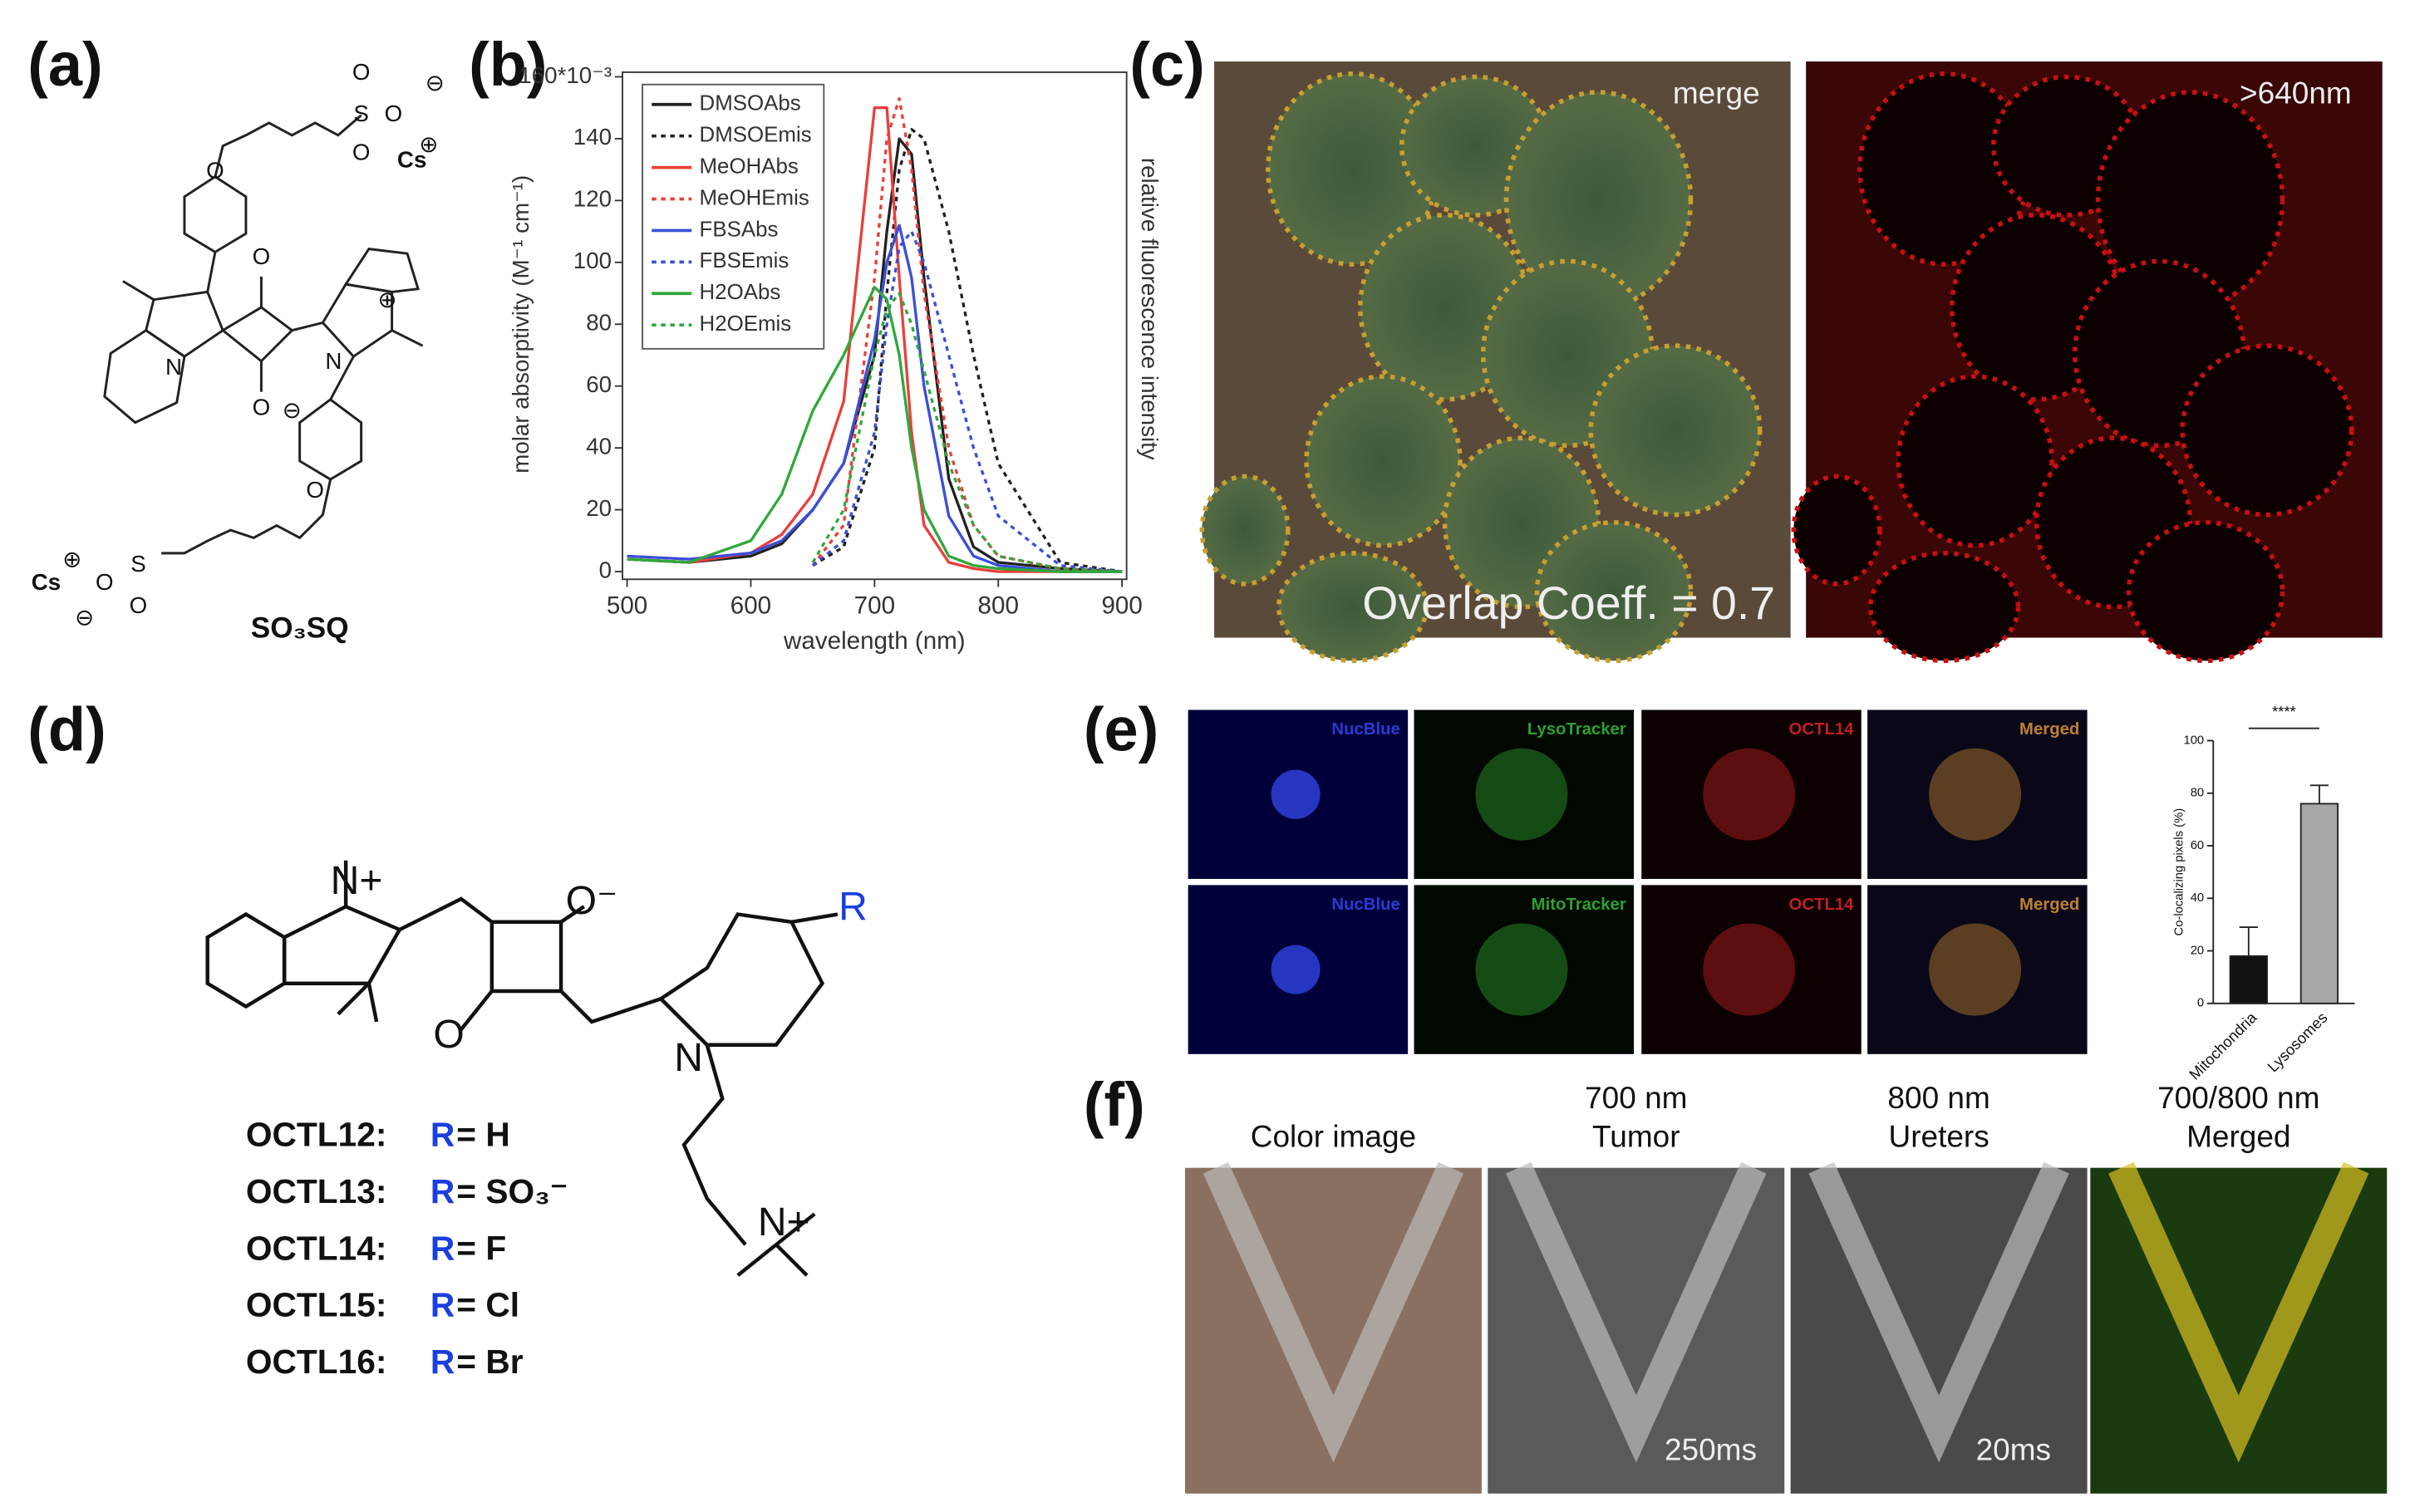  Describe the element at coordinates (521, 324) in the screenshot. I see `y-axis-label: molar absorptivity (M⁻¹ cm⁻¹)` at that location.